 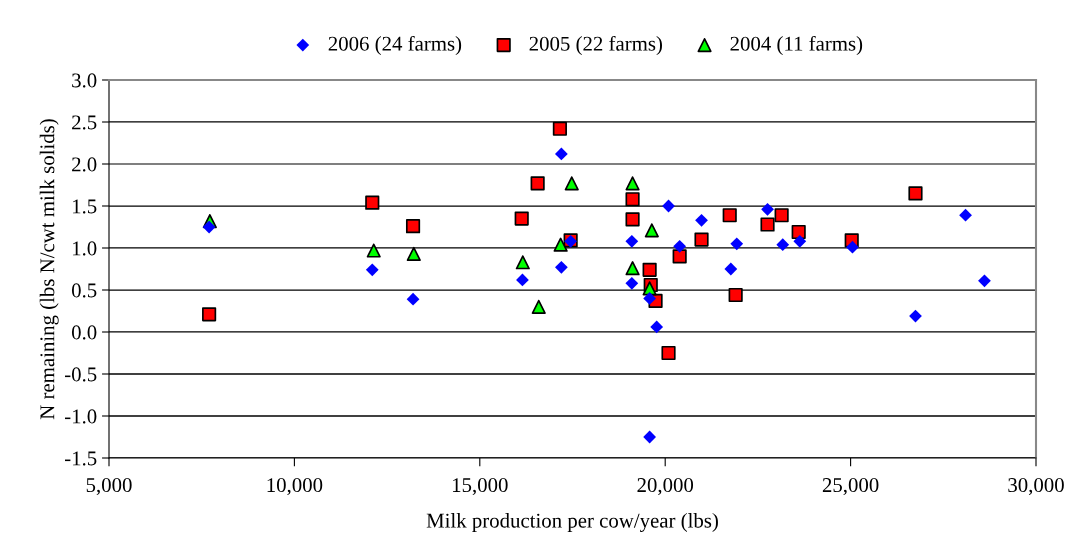 What do you see at coordinates (84, 248) in the screenshot?
I see `y-tick-label: 1.0` at bounding box center [84, 248].